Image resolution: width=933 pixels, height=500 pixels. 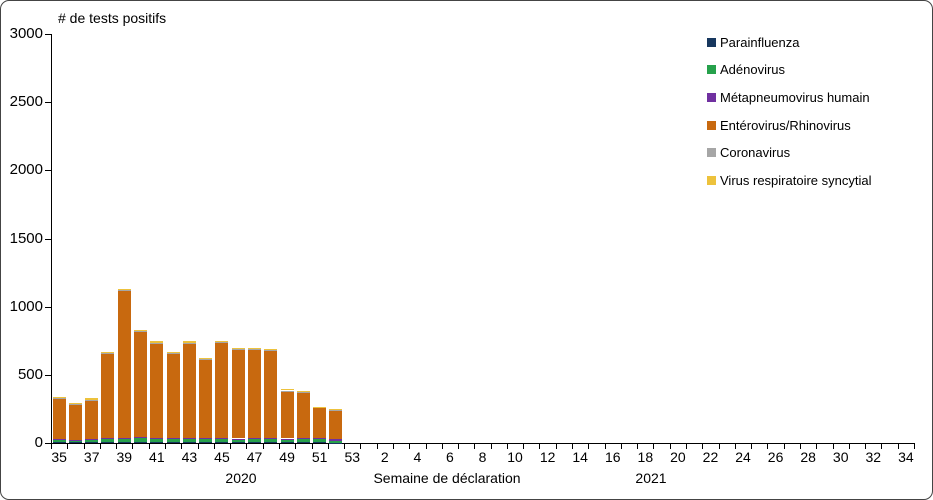 What do you see at coordinates (796, 180) in the screenshot?
I see `legend-label: Virus respiratoire syncytial` at bounding box center [796, 180].